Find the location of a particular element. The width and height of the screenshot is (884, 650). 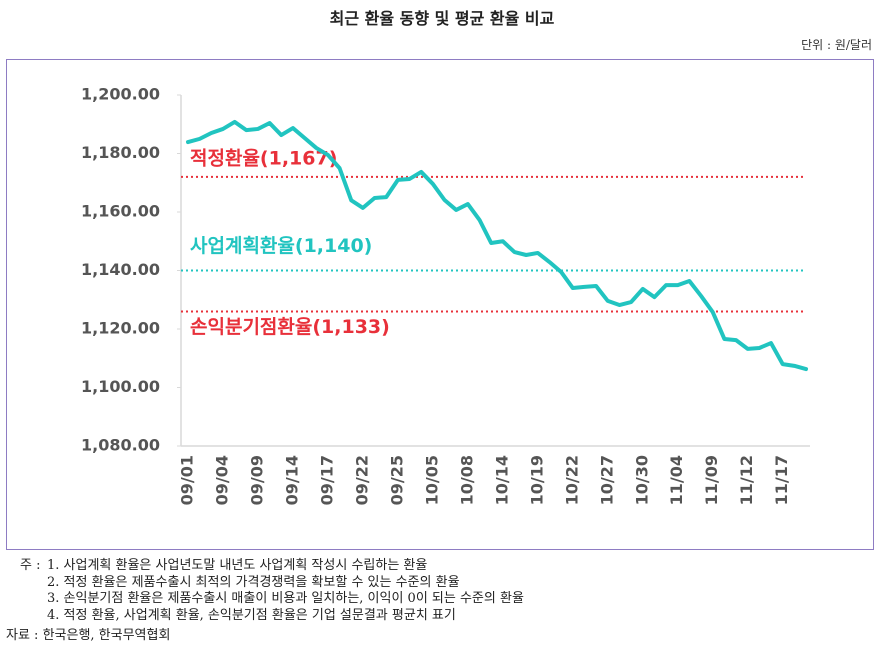

x-tick-label: 10/05 is located at coordinates (431, 480).